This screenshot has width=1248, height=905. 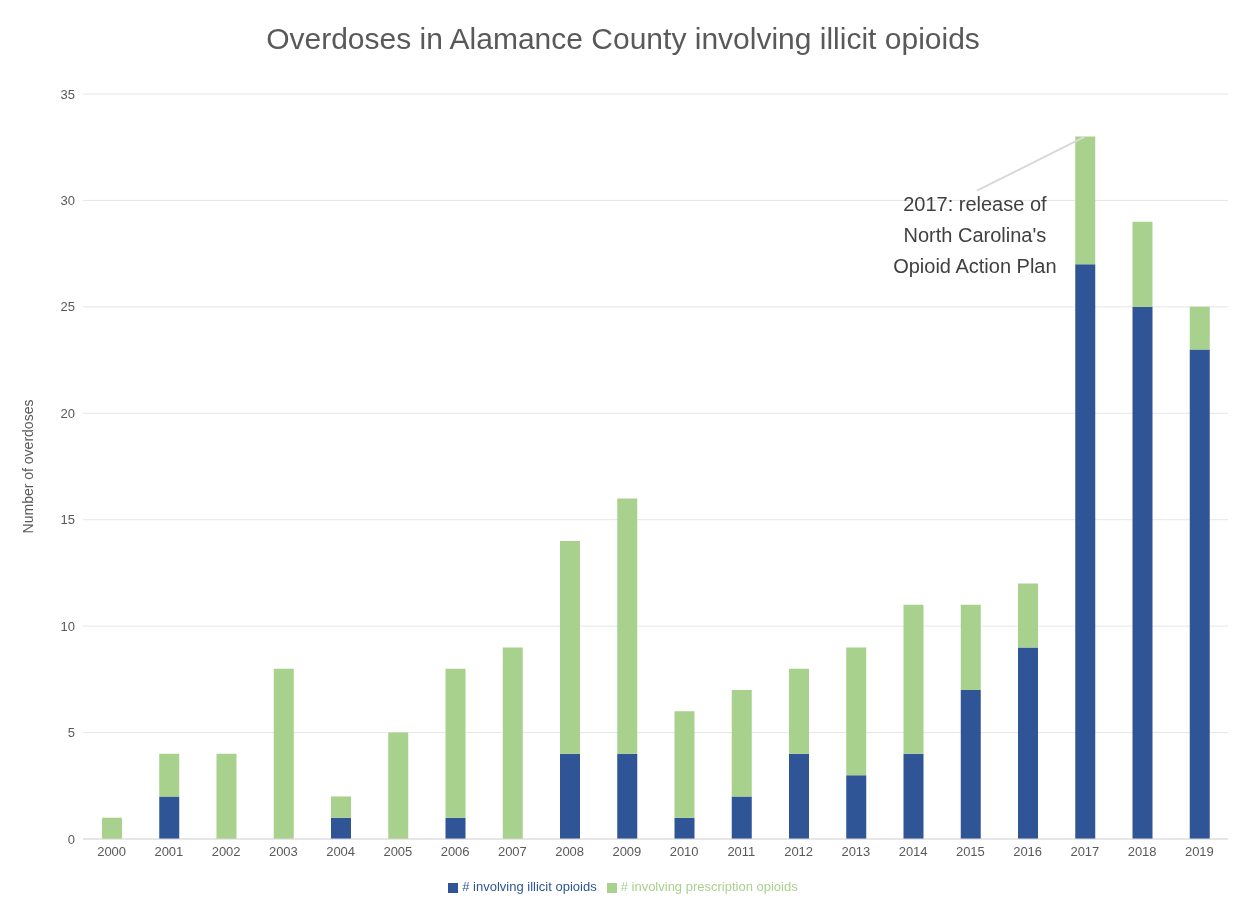 I want to click on y-axis-title: Number of overdoses, so click(x=27, y=466).